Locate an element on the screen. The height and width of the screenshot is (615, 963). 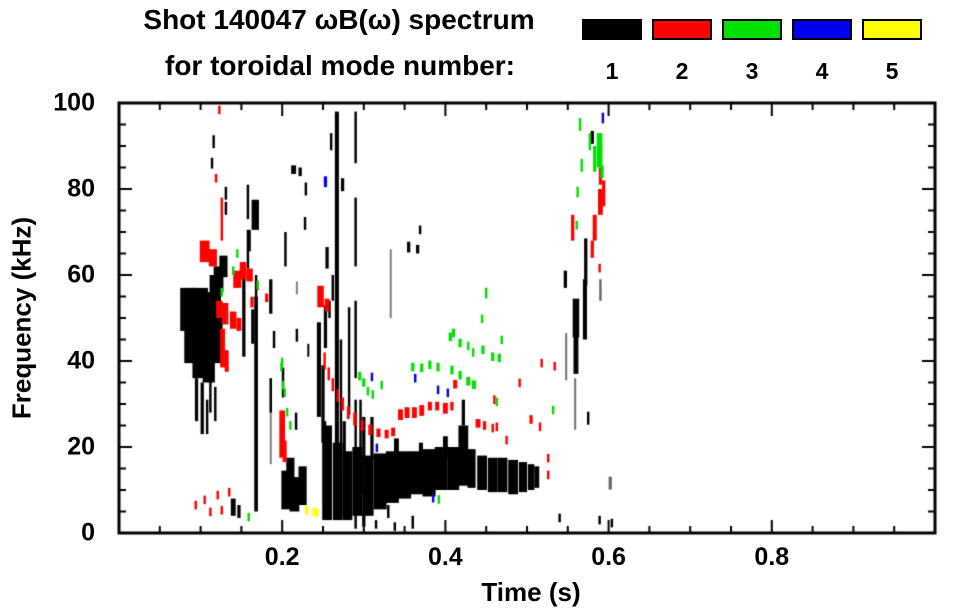
legend-label-mode-3: 3 is located at coordinates (752, 71).